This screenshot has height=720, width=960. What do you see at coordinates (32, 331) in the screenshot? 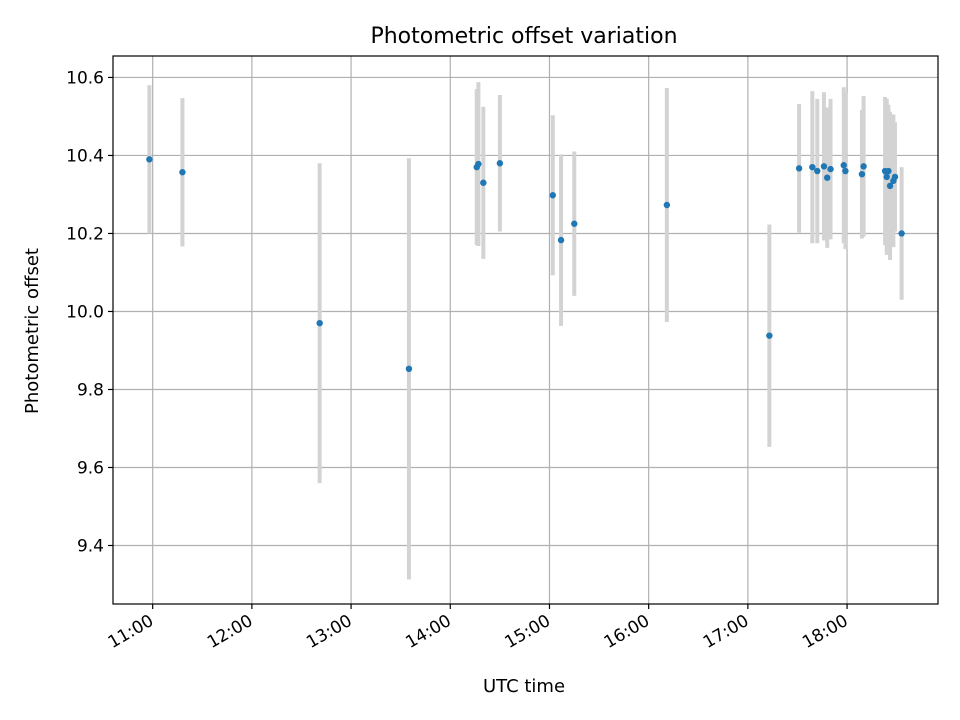
I see `y-axis-label: Photometric offset` at bounding box center [32, 331].